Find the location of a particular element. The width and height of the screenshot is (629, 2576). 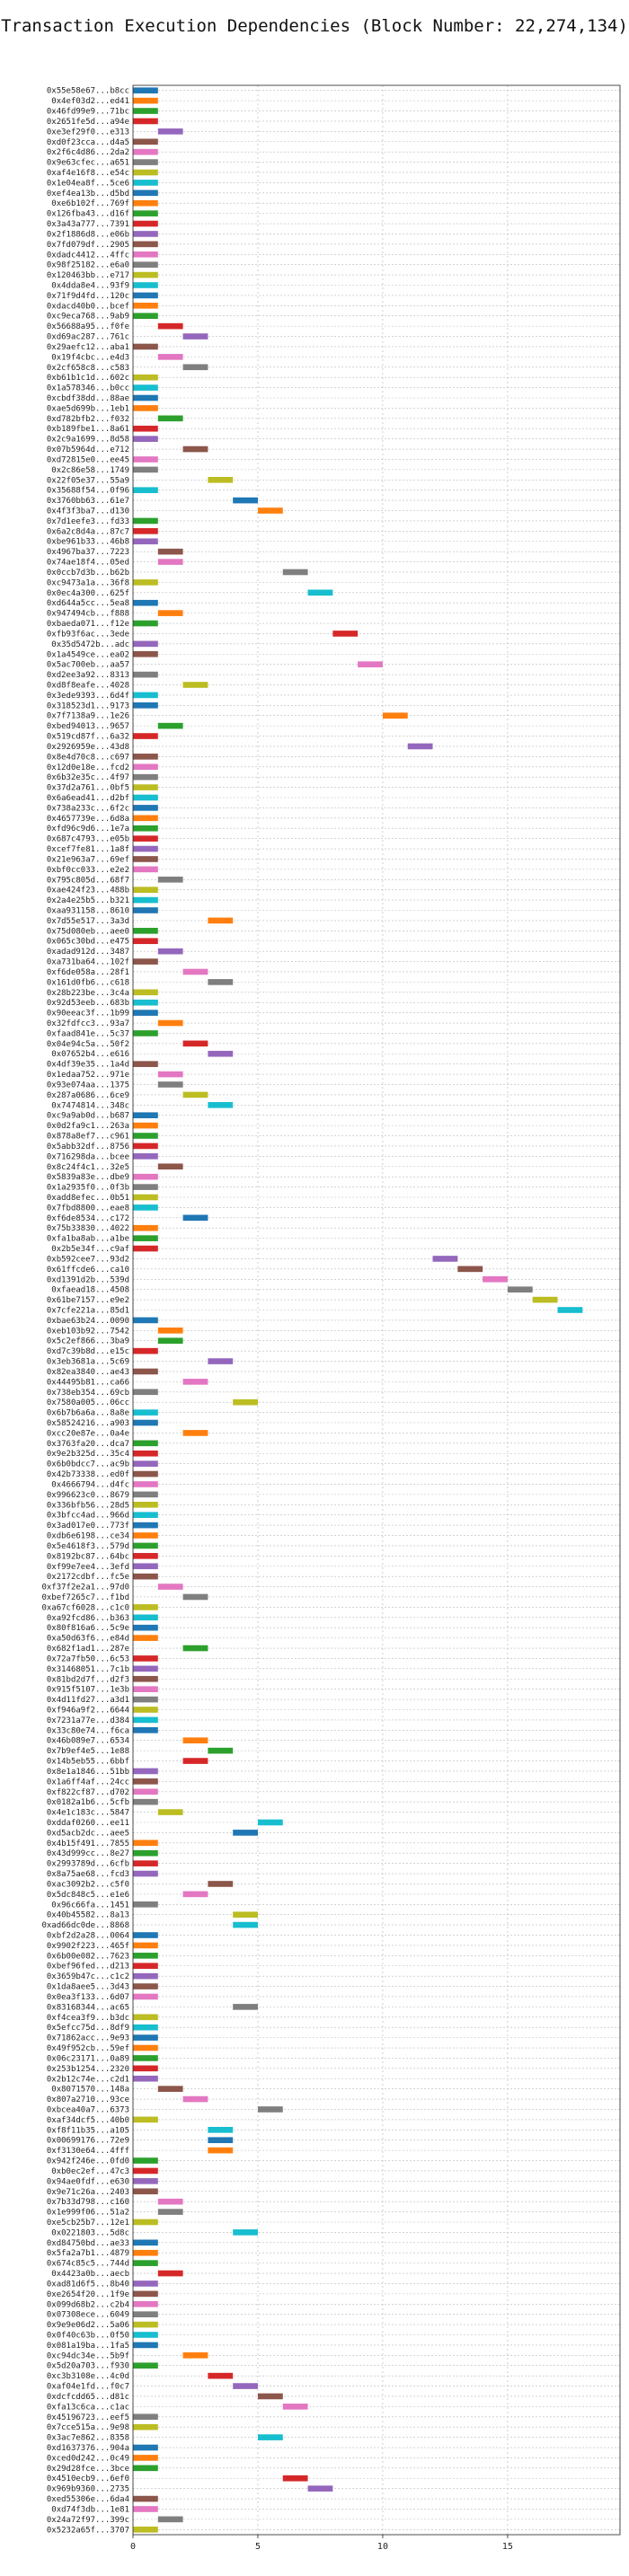

transaction-label: 0xaf34dcf5...40b0 is located at coordinates (88, 2120).